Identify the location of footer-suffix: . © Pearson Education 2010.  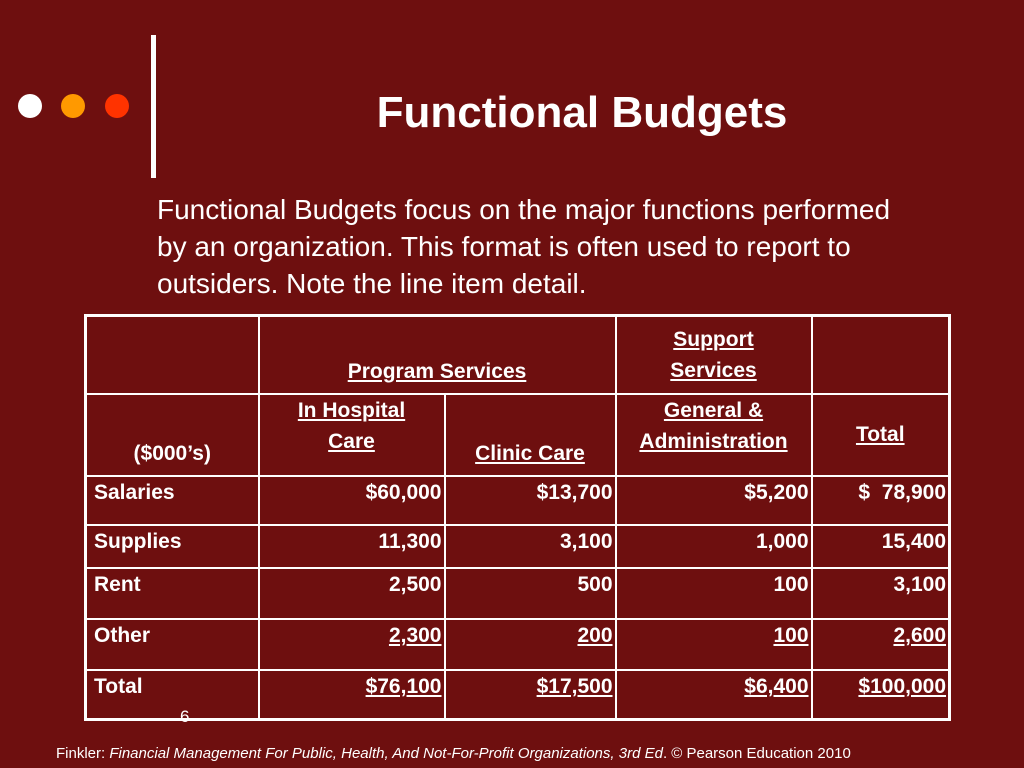
(756, 753).